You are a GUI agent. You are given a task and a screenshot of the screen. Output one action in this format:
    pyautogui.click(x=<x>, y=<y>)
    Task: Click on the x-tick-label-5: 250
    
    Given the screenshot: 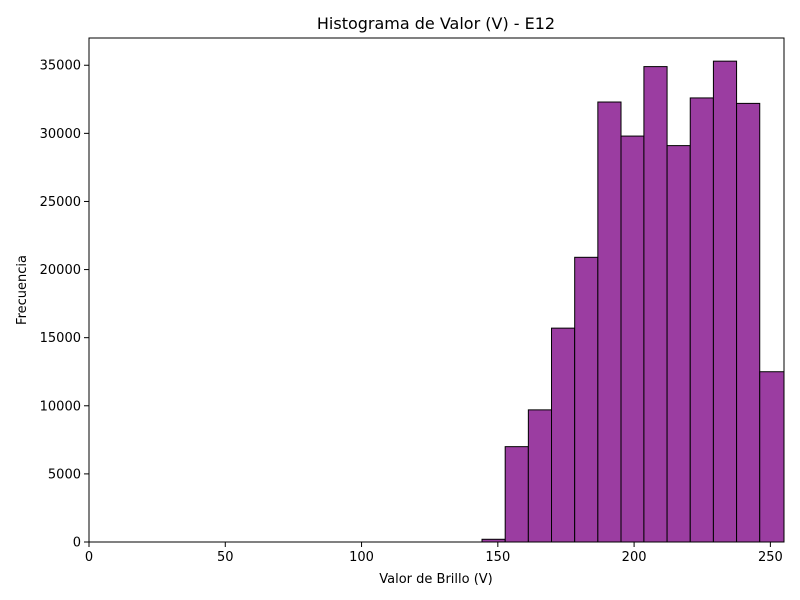 What is the action you would take?
    pyautogui.click(x=770, y=557)
    